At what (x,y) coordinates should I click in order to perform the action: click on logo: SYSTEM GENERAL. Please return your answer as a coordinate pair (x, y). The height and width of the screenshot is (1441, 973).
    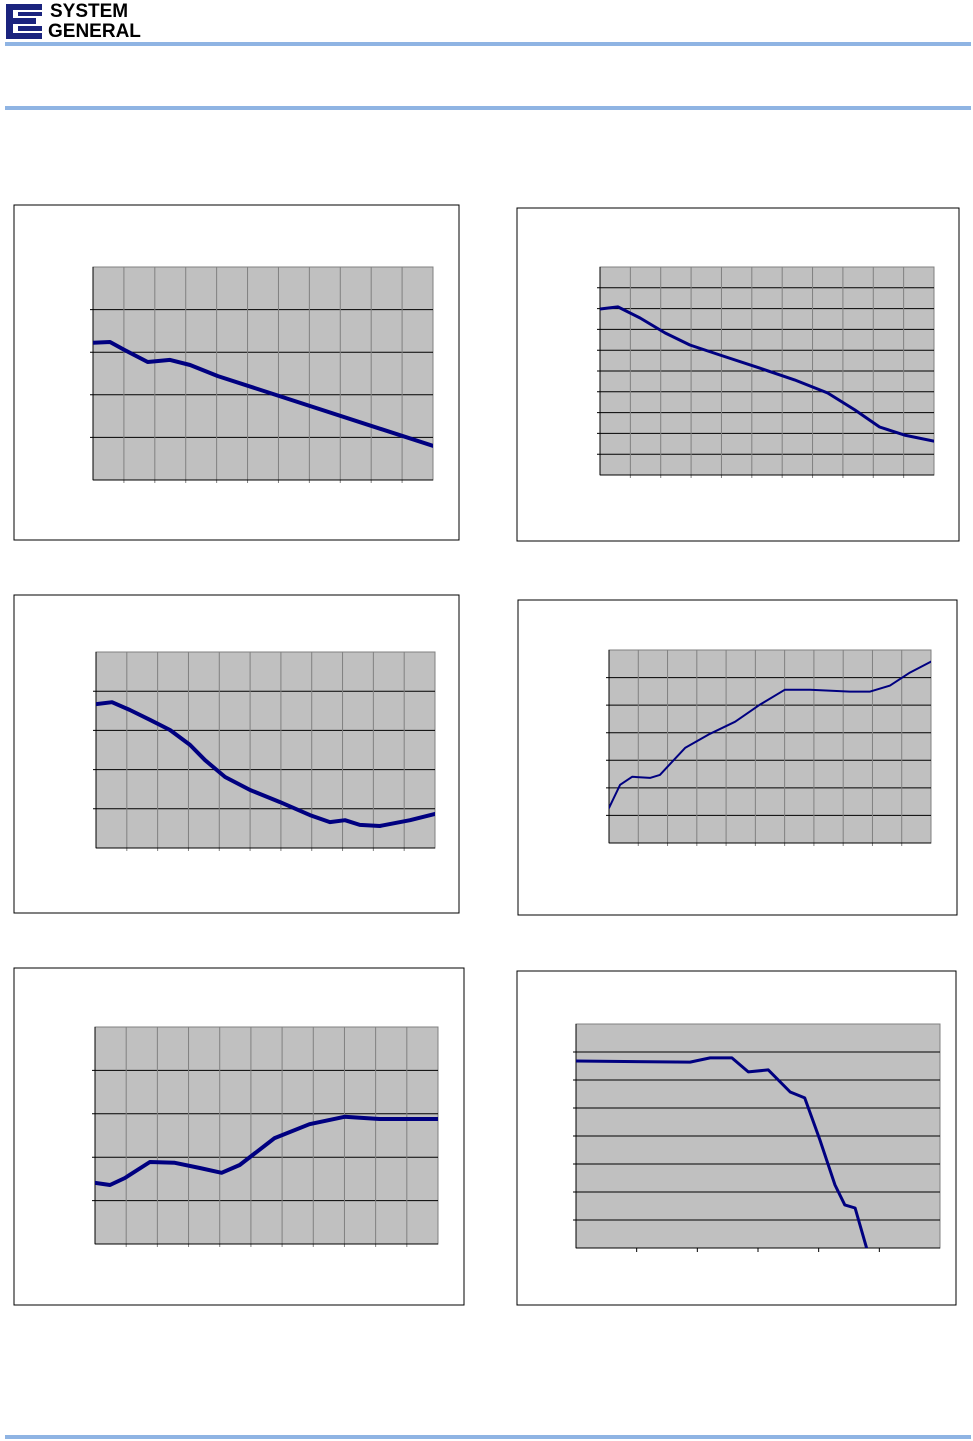
    Looking at the image, I should click on (73, 21).